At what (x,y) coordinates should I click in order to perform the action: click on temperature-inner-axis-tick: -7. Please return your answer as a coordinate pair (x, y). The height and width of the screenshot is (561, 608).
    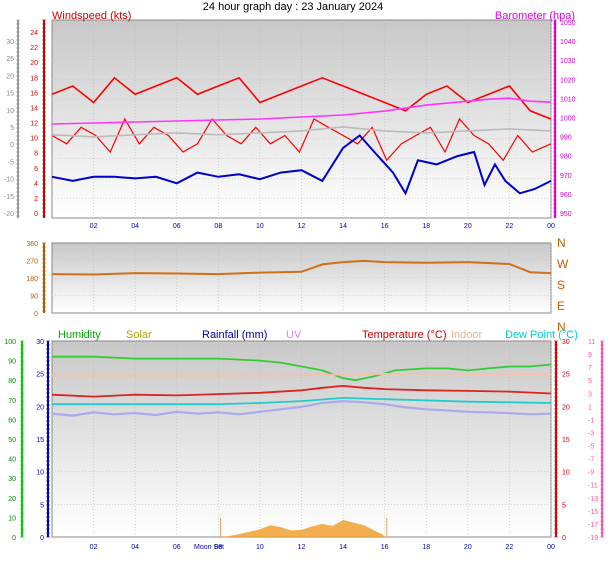
    Looking at the image, I should click on (591, 460).